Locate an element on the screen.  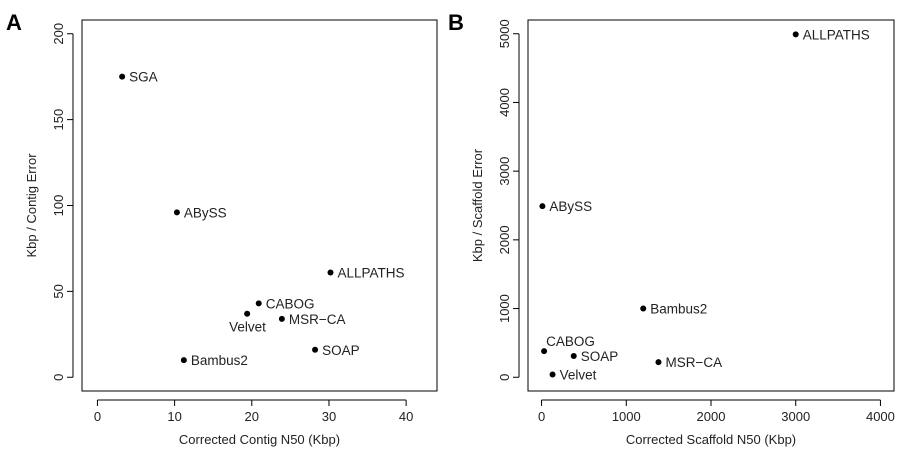
y-tick-label: 150 is located at coordinates (58, 120).